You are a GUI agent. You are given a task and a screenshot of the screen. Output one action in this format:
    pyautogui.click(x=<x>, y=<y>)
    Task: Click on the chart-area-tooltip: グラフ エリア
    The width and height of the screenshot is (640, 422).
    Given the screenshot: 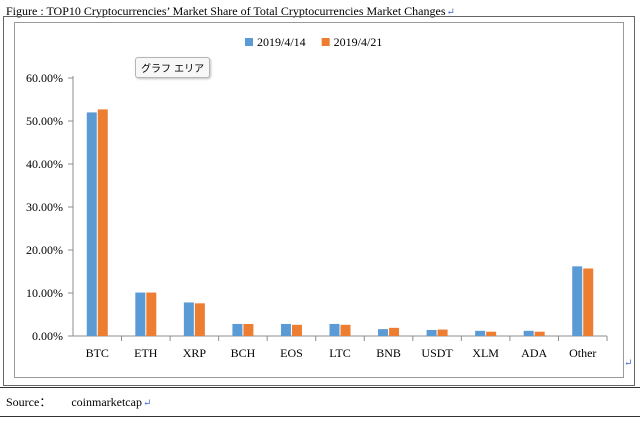 What is the action you would take?
    pyautogui.click(x=173, y=67)
    